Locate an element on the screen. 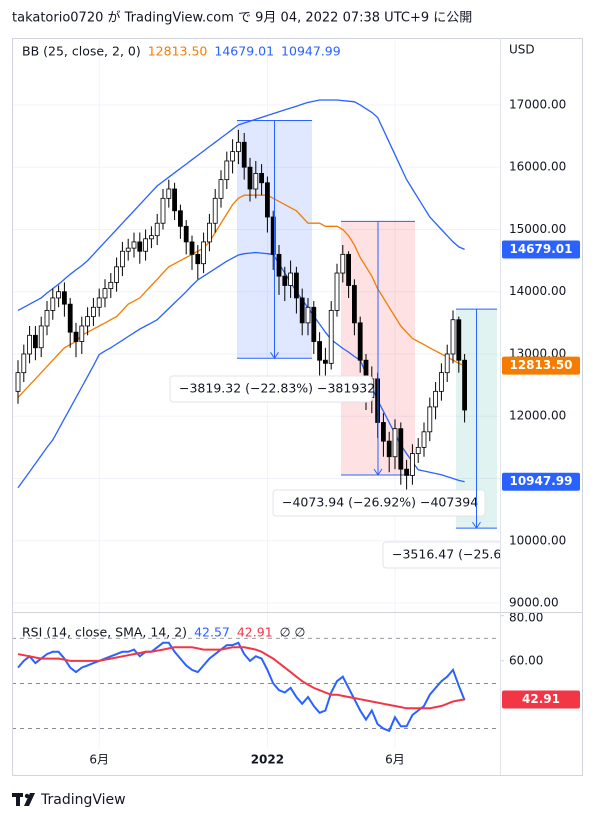 The width and height of the screenshot is (597, 821). rsi-line is located at coordinates (241, 678).